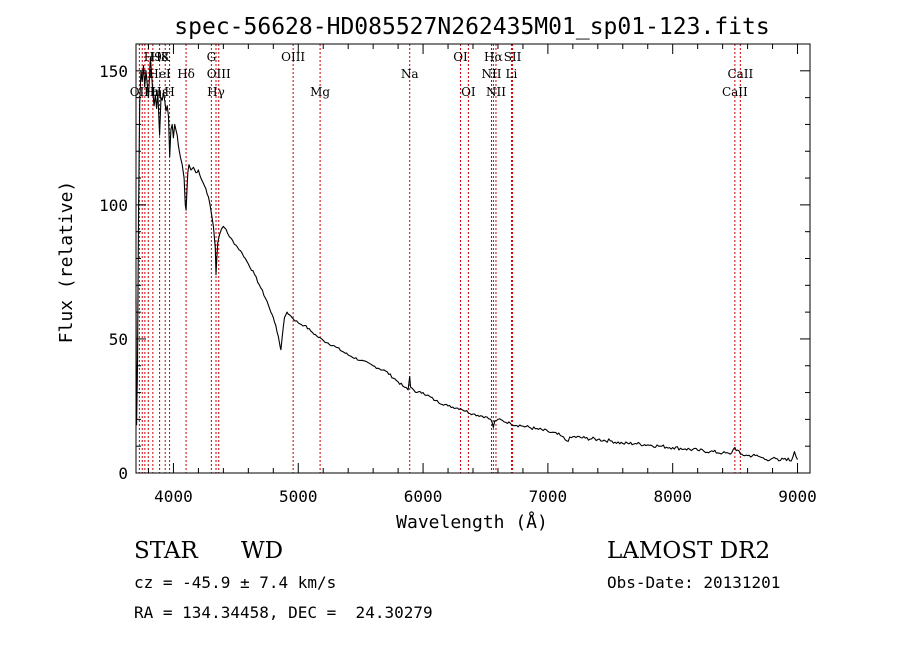  What do you see at coordinates (672, 496) in the screenshot?
I see `x-tick-label: 8000` at bounding box center [672, 496].